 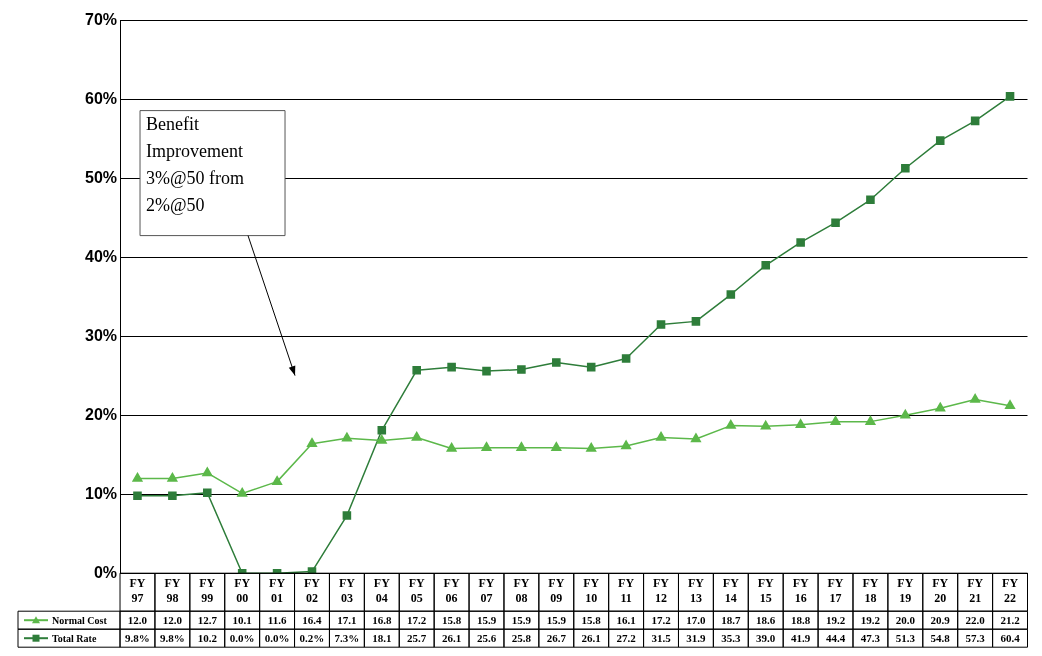 I want to click on data-label: 21.2, so click(x=1010, y=620).